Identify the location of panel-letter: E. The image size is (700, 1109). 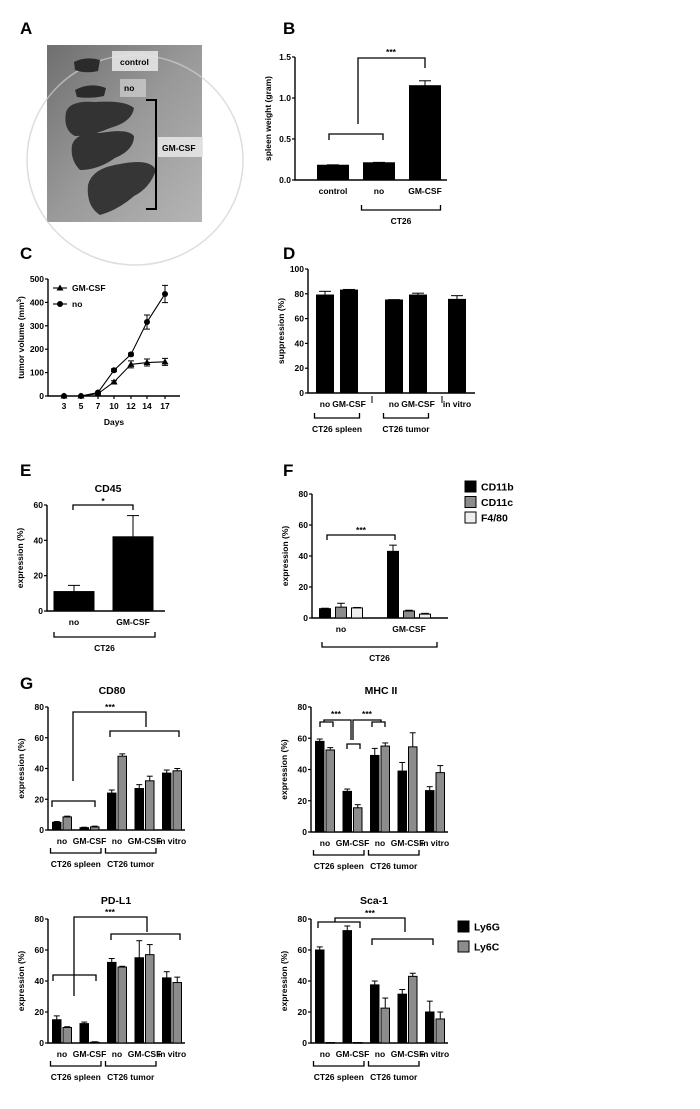
(25, 470).